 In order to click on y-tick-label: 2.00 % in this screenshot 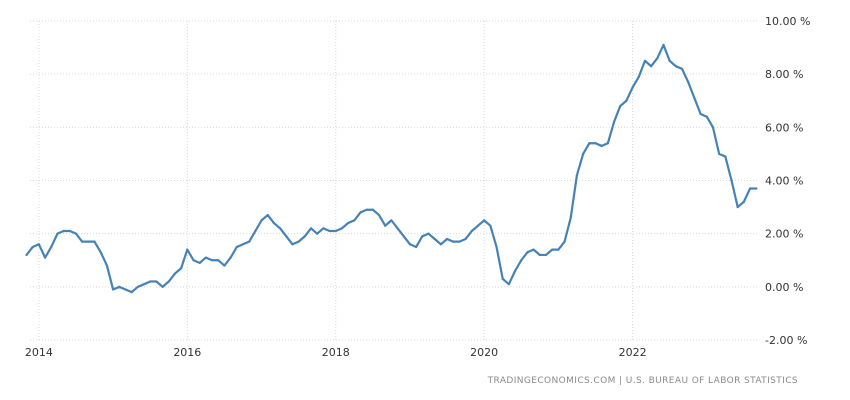, I will do `click(784, 234)`.